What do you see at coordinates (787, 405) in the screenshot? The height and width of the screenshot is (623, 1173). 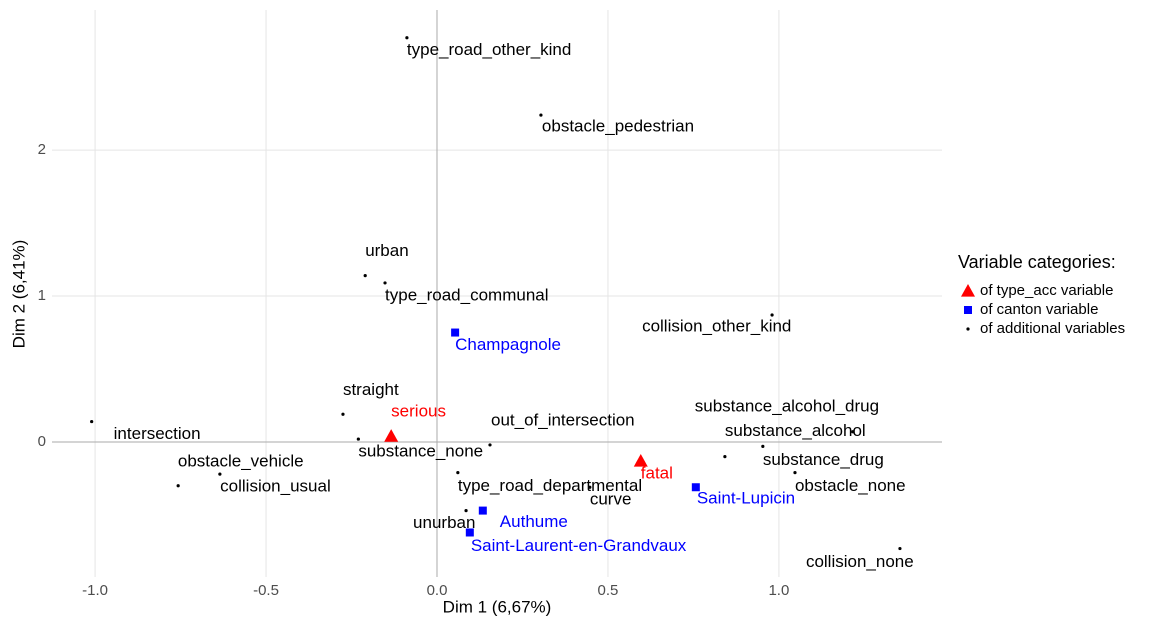 I see `point-label: substance_alcohol_drug` at bounding box center [787, 405].